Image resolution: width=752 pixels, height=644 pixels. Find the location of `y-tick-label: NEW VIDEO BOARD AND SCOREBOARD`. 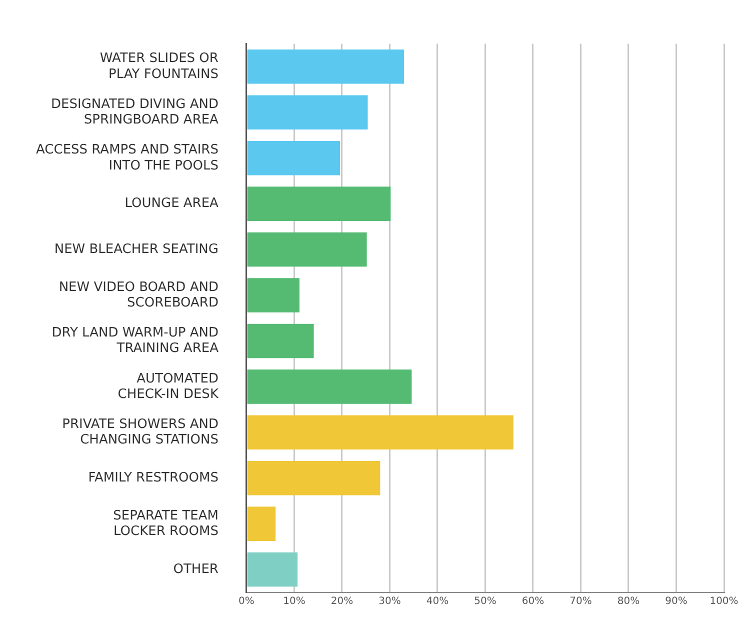

y-tick-label: NEW VIDEO BOARD AND SCOREBOARD is located at coordinates (138, 295).